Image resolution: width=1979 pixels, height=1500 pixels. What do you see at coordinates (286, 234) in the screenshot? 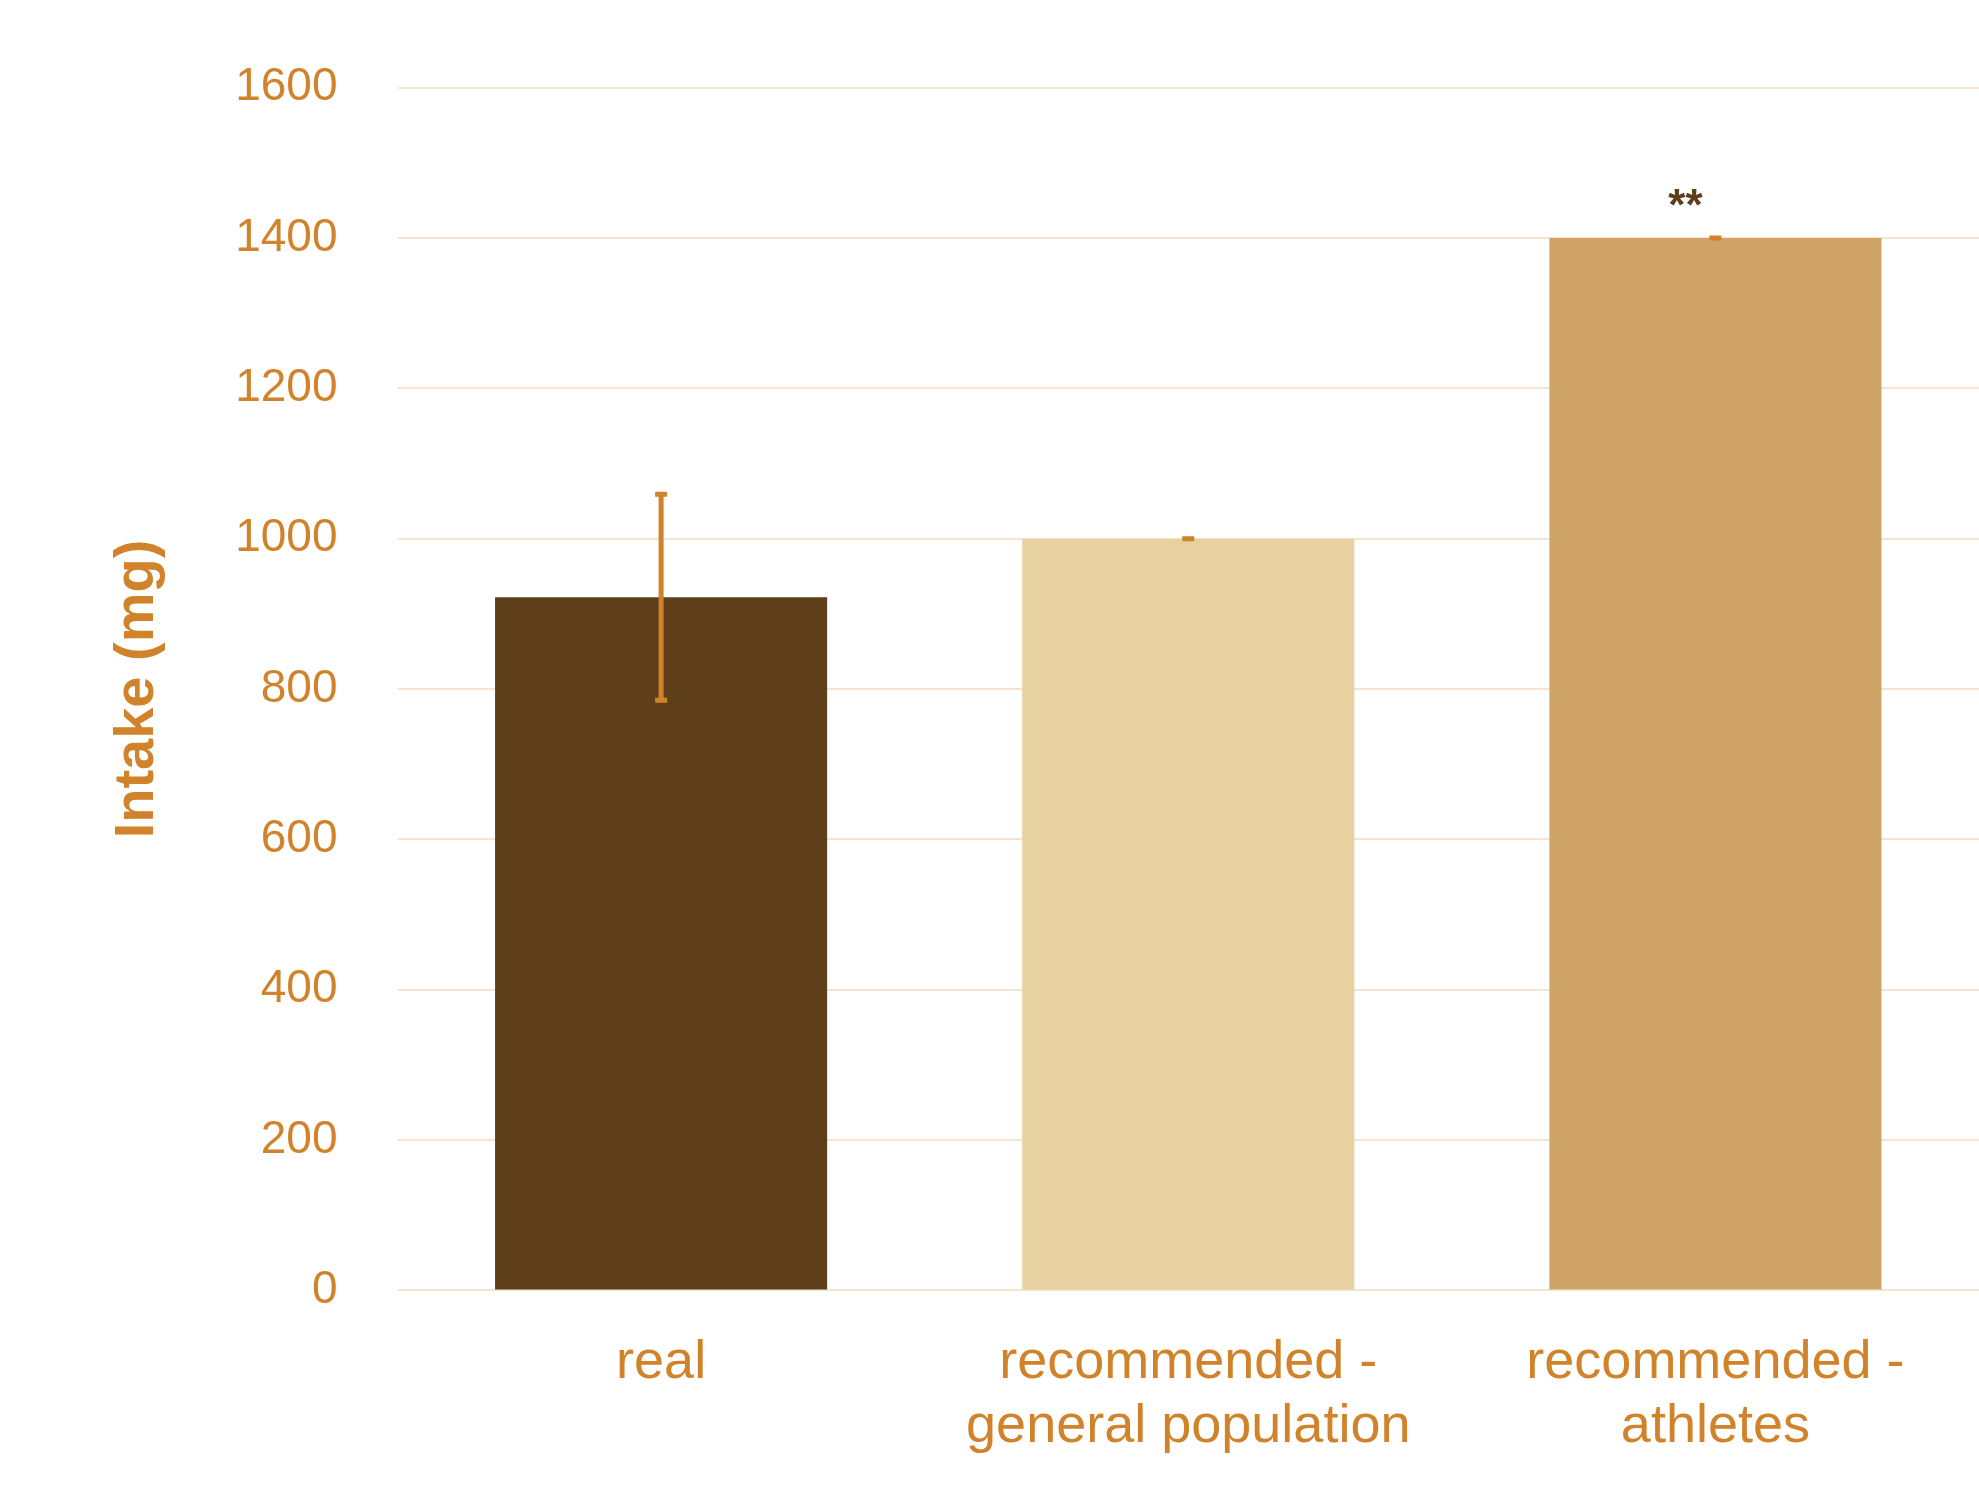
I see `y-tick-label: 1400` at bounding box center [286, 234].